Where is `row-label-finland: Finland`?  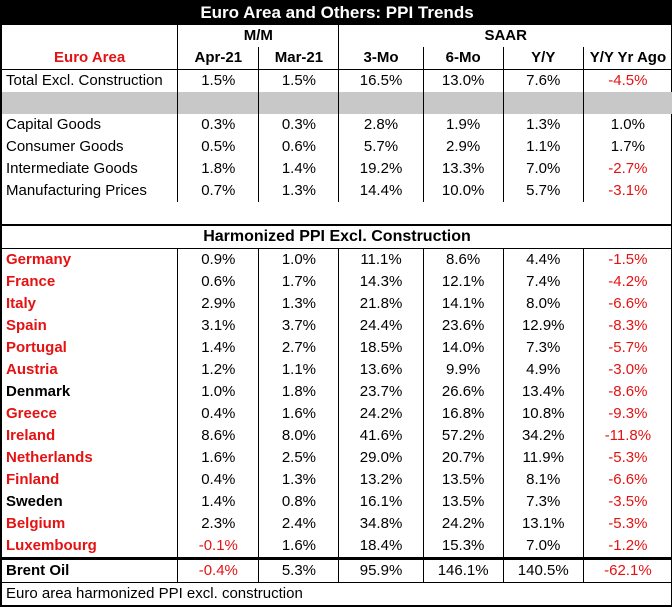 row-label-finland: Finland is located at coordinates (90, 480).